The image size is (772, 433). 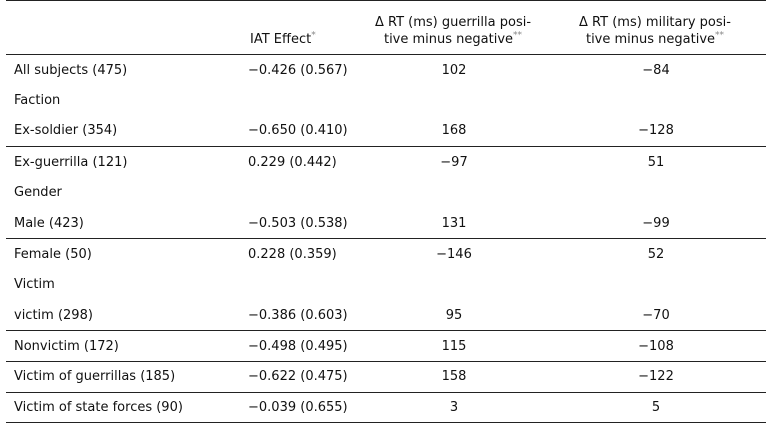 What do you see at coordinates (448, 39) in the screenshot?
I see `header-guerrilla-line2: tive minus negative` at bounding box center [448, 39].